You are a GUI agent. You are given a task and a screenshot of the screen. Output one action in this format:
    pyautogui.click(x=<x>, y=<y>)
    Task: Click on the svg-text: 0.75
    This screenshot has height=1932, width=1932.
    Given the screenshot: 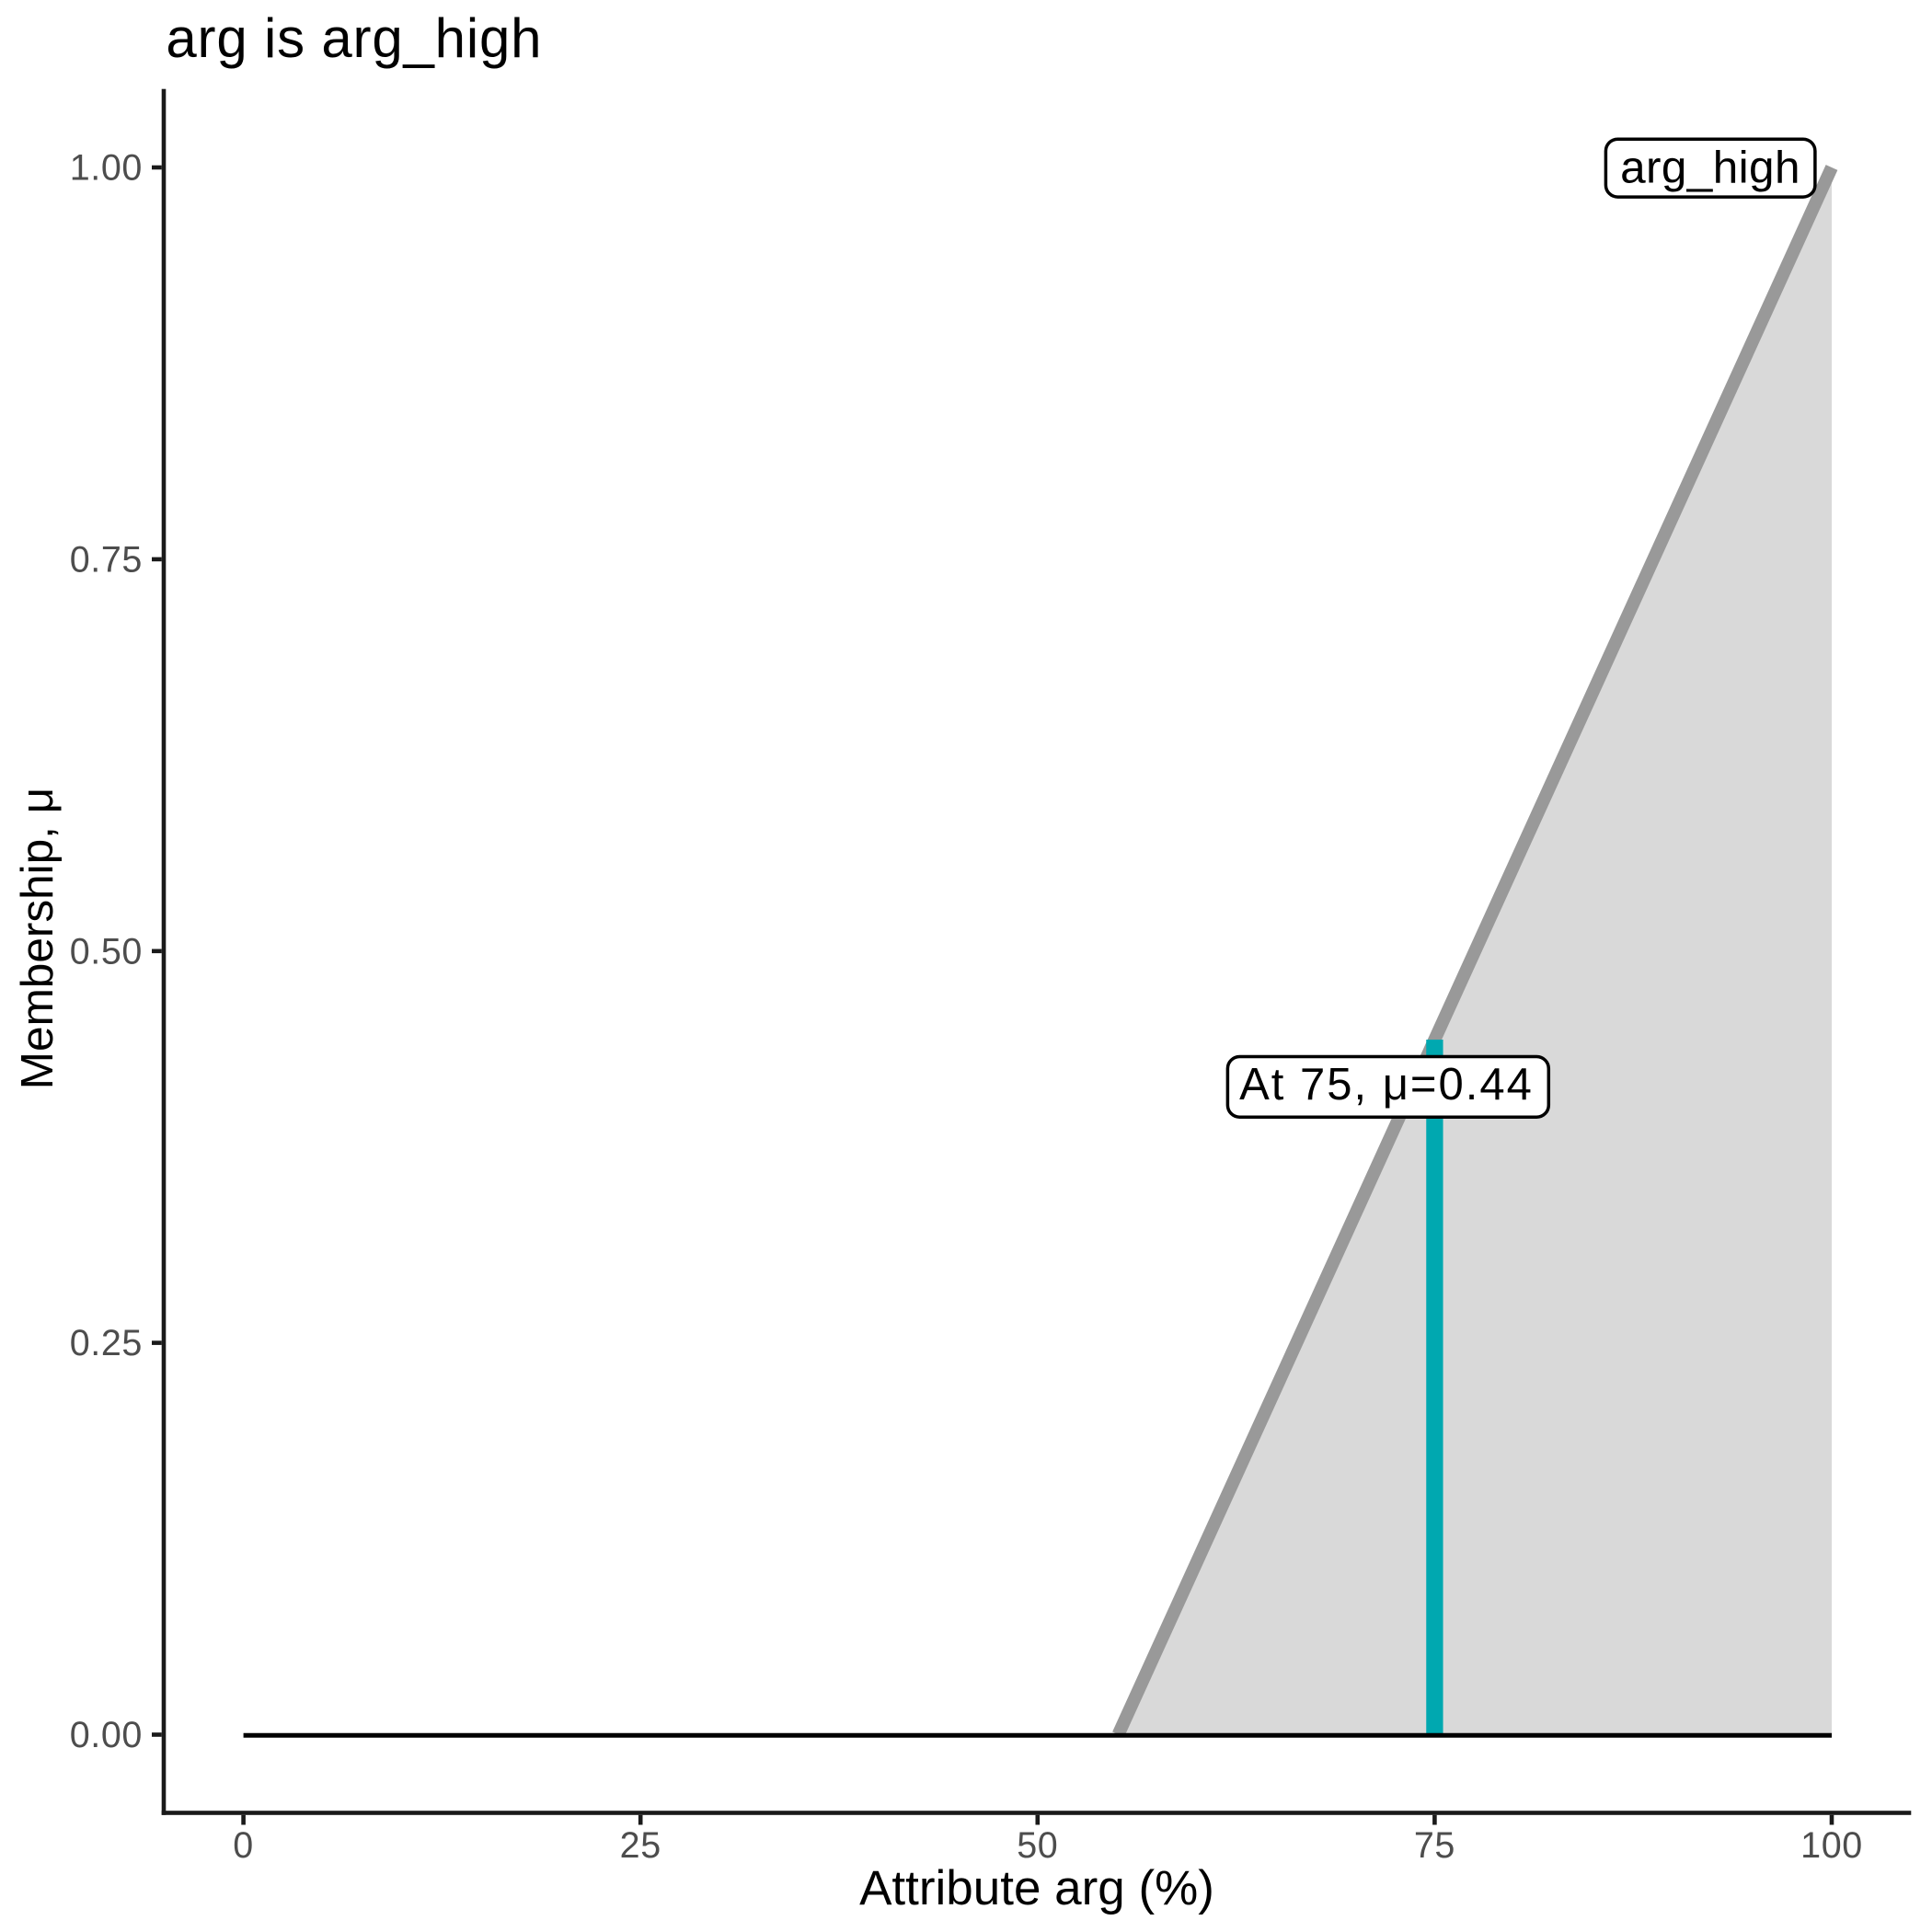 What is the action you would take?
    pyautogui.click(x=106, y=559)
    